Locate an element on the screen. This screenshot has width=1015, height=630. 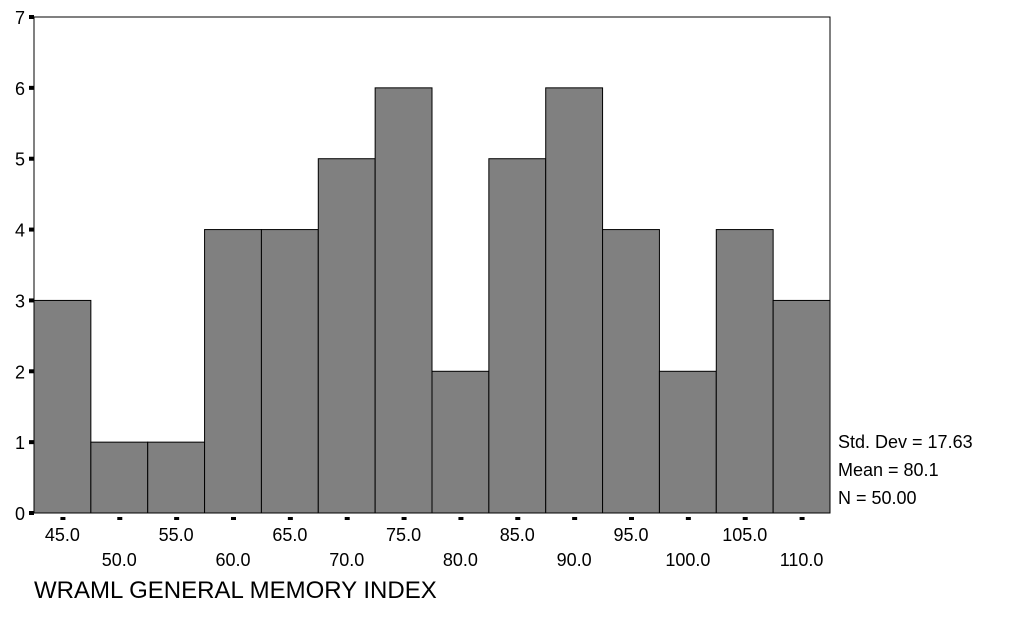
x-tick-label: 75.0 is located at coordinates (403, 535).